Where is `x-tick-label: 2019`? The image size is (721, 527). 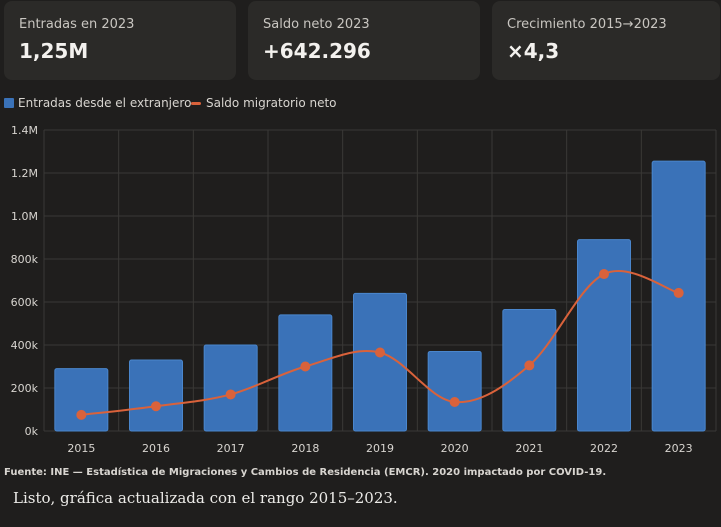
x-tick-label: 2019 is located at coordinates (380, 448).